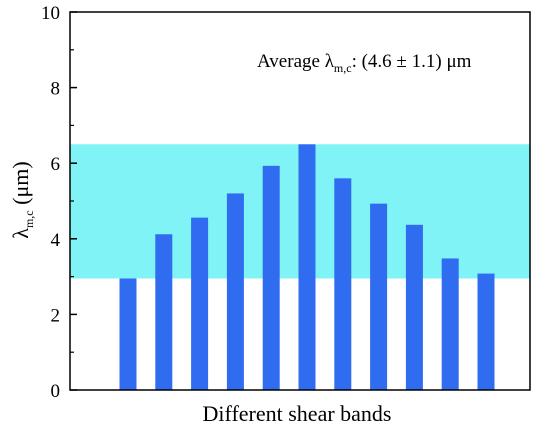  Describe the element at coordinates (343, 68) in the screenshot. I see `annotation-sub: m,c` at that location.